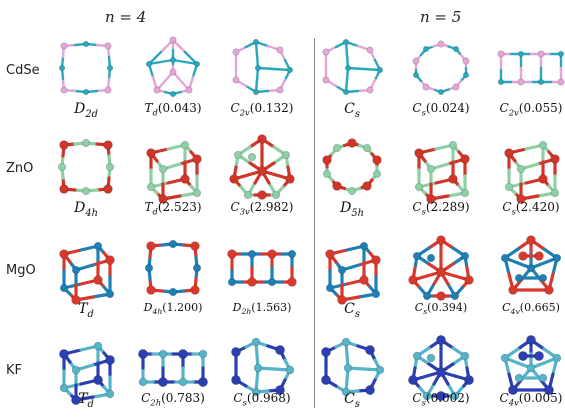  Describe the element at coordinates (173, 208) in the screenshot. I see `caption-zno-2: Td(2.523)` at that location.